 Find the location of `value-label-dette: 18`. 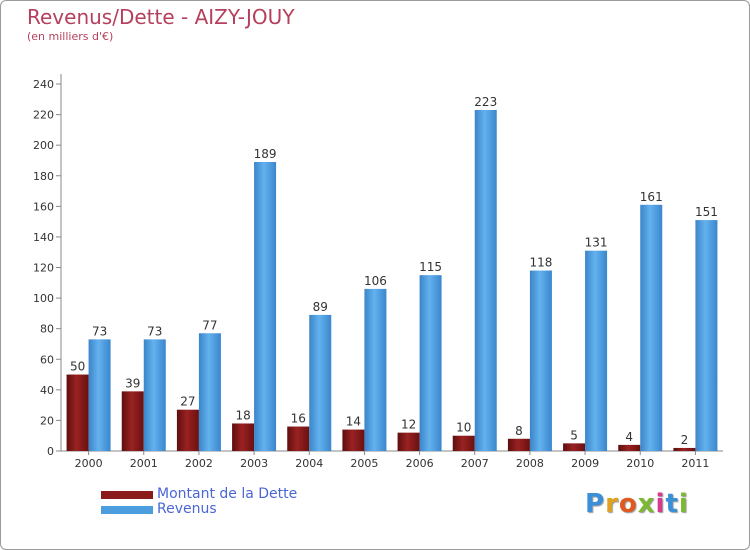

value-label-dette: 18 is located at coordinates (242, 415).